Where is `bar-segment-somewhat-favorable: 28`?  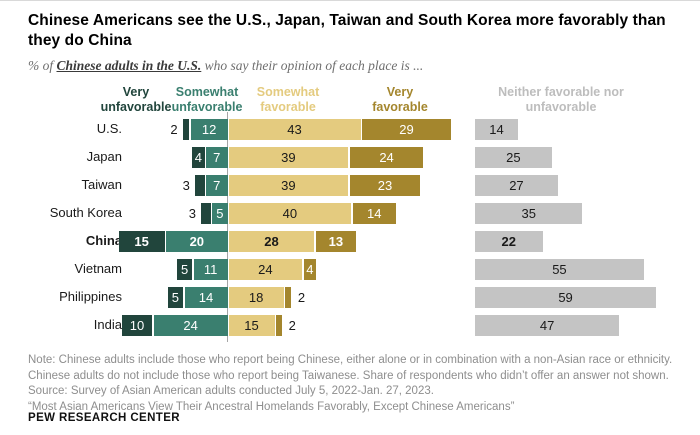 bar-segment-somewhat-favorable: 28 is located at coordinates (271, 241).